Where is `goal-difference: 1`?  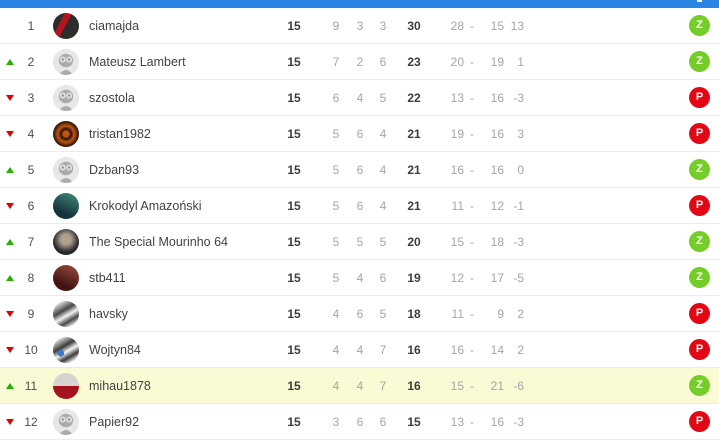
goal-difference: 1 is located at coordinates (520, 61).